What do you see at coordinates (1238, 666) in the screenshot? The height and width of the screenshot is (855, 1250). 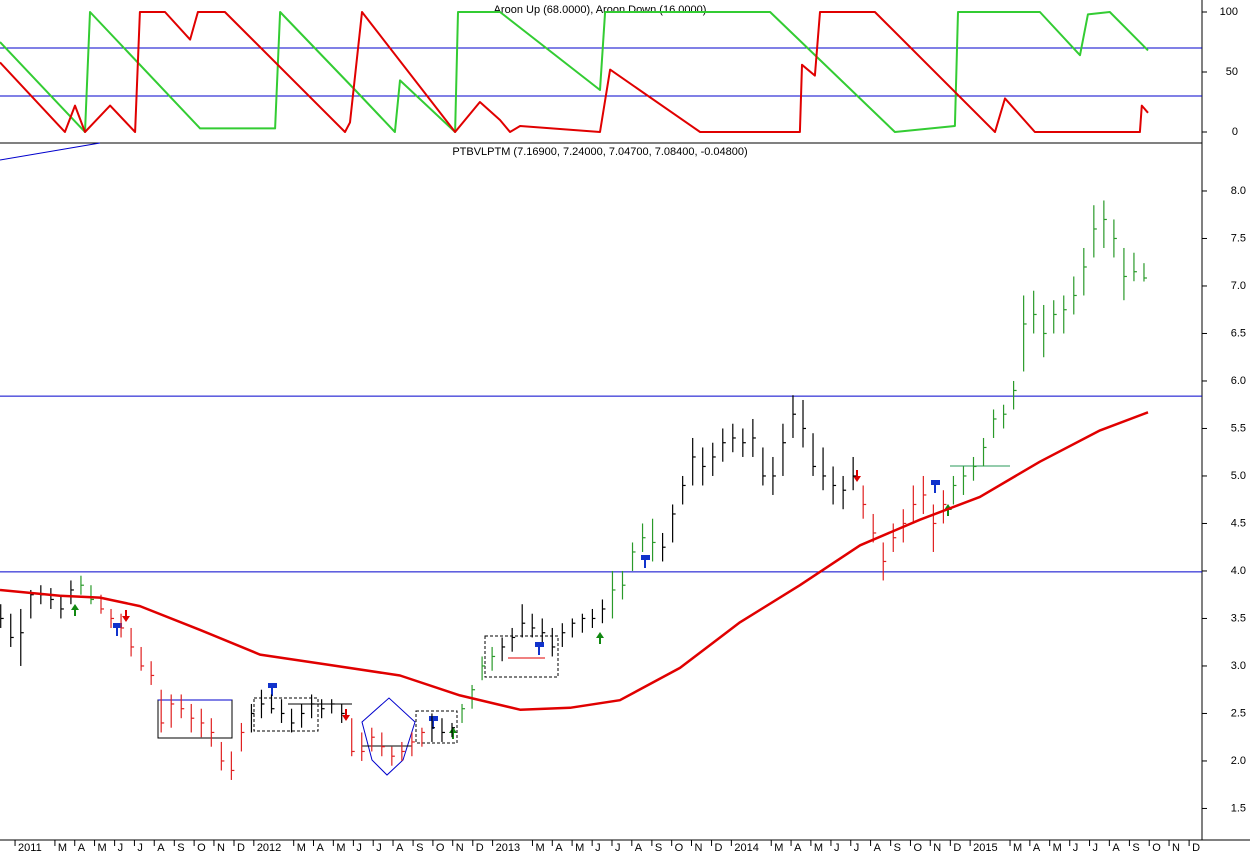 I see `y-tick-label: 3.0` at bounding box center [1238, 666].